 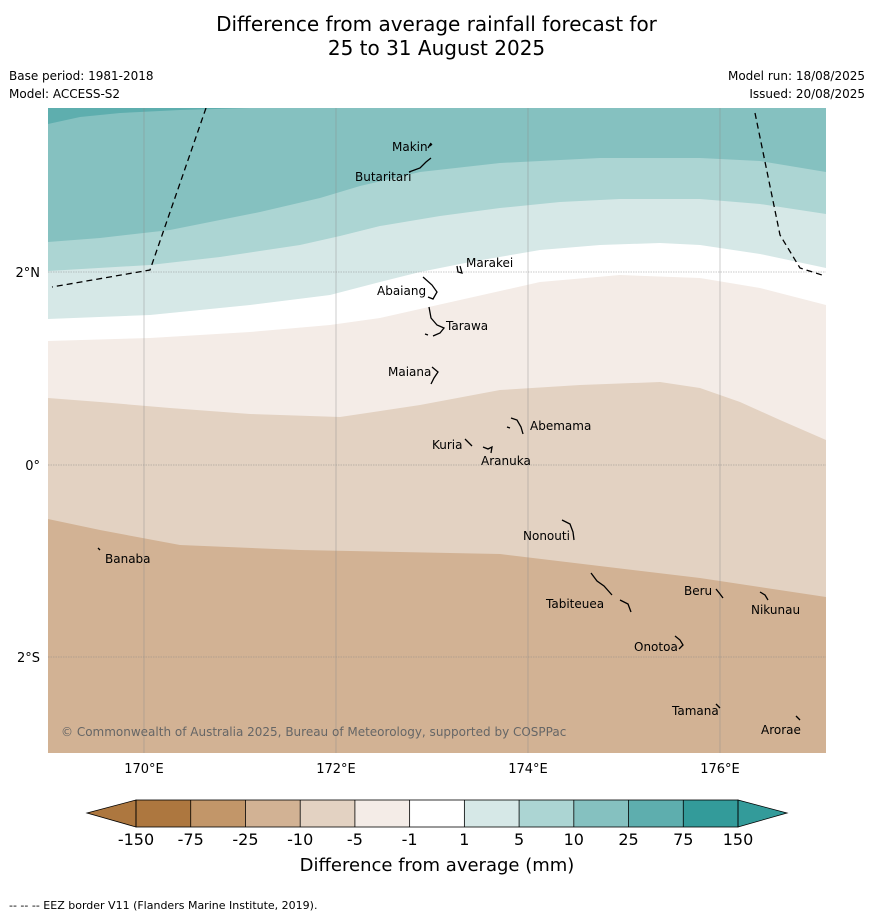 I want to click on lon-label-170e: 170°E, so click(x=144, y=769).